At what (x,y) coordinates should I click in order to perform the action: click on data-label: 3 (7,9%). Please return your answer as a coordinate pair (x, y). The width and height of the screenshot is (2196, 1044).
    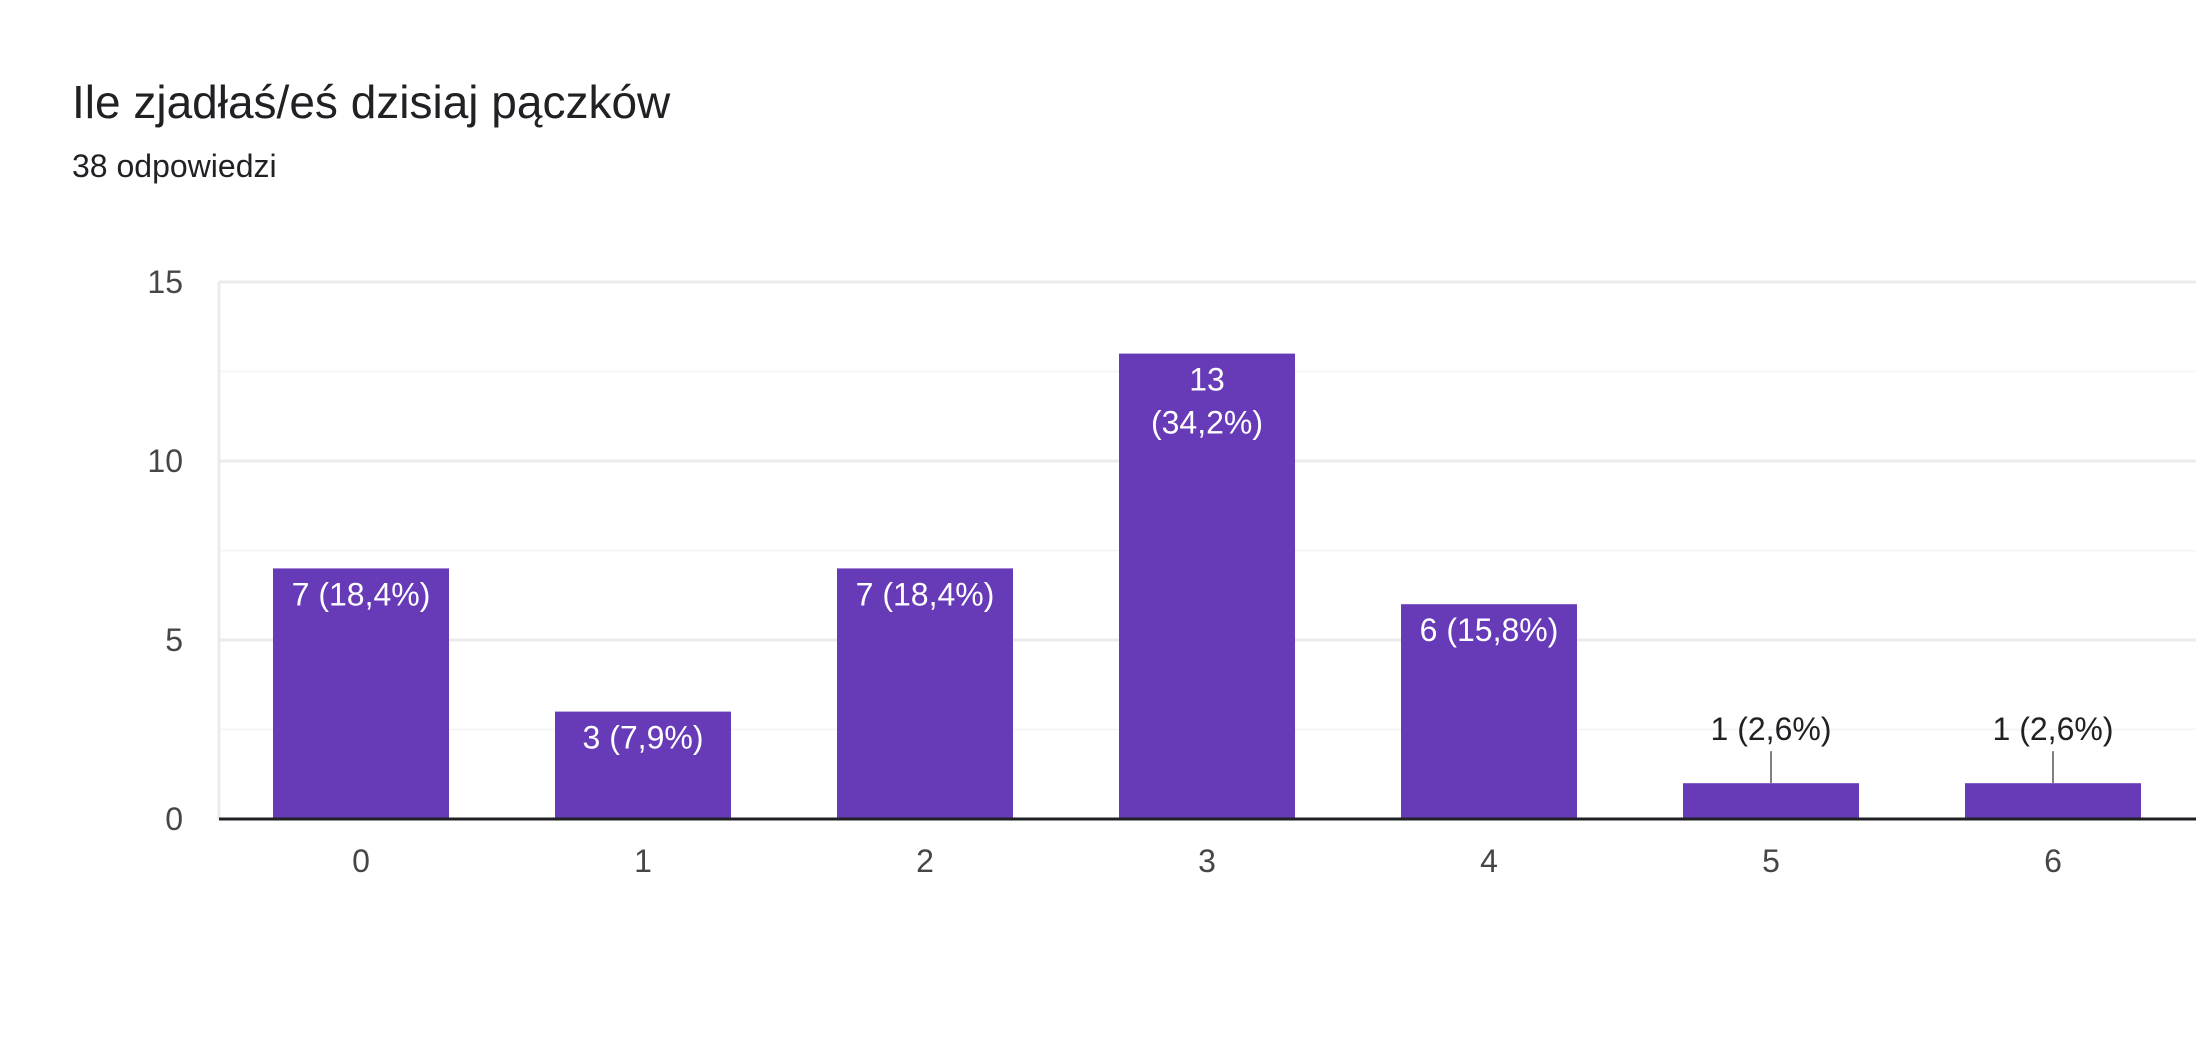
    Looking at the image, I should click on (643, 738).